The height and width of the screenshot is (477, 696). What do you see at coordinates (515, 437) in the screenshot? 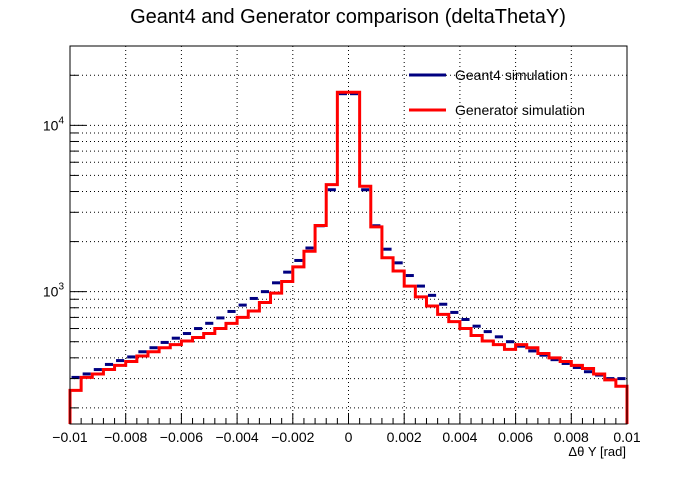
I see `x-tick-label: 0.006` at bounding box center [515, 437].